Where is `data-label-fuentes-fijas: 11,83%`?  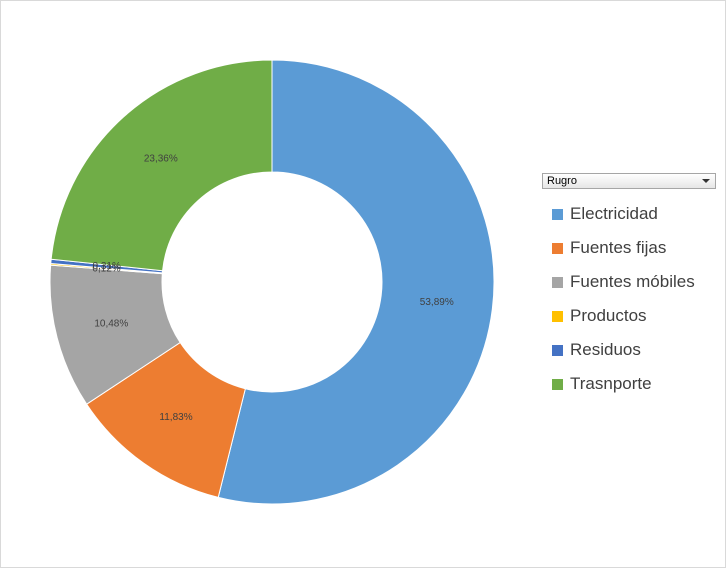
data-label-fuentes-fijas: 11,83% is located at coordinates (175, 417).